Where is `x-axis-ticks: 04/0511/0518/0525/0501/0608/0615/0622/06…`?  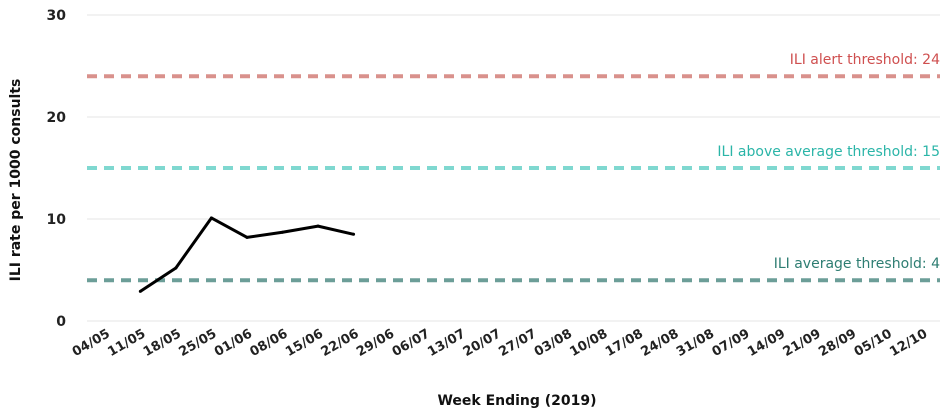 x-axis-ticks: 04/0511/0518/0525/0501/0608/0615/0622/06… is located at coordinates (500, 342).